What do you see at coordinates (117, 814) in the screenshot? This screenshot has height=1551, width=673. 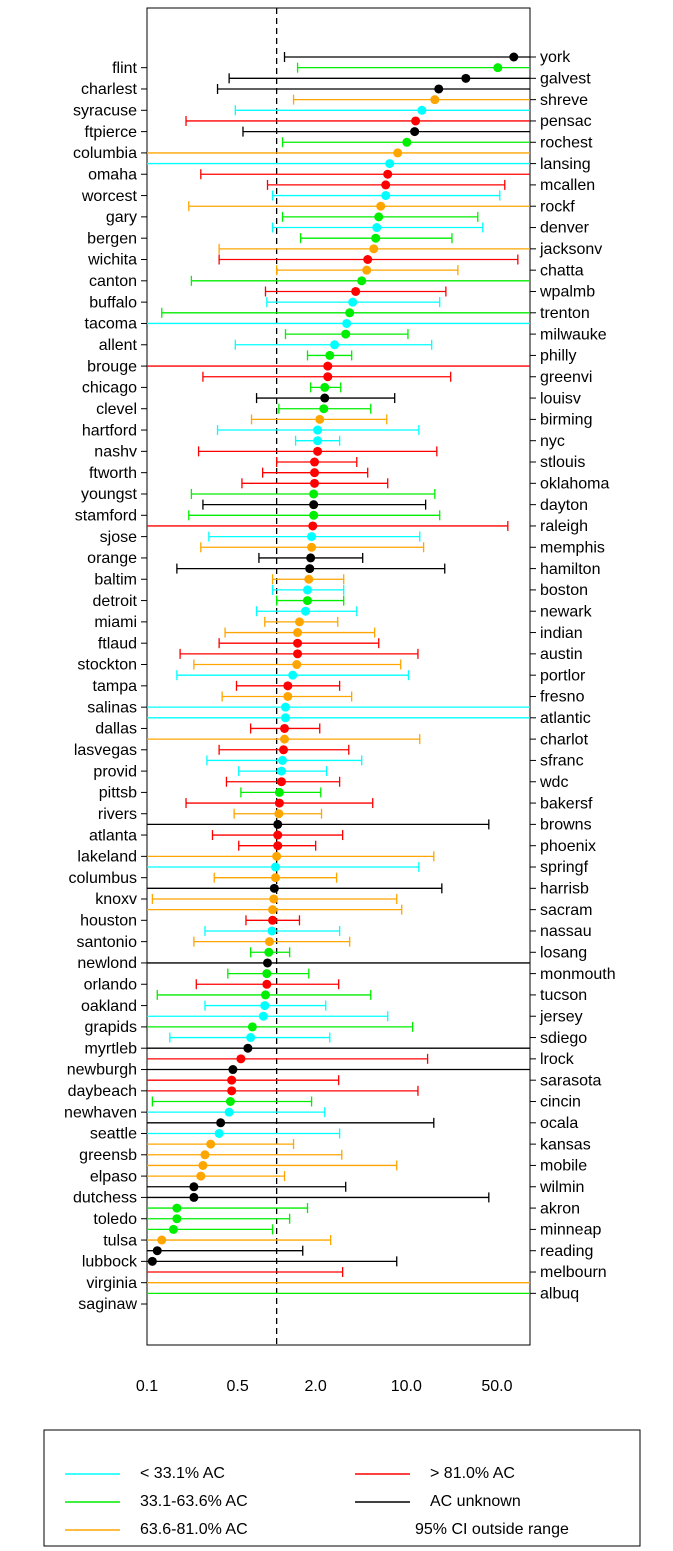 I see `y-tick-label: rivers` at bounding box center [117, 814].